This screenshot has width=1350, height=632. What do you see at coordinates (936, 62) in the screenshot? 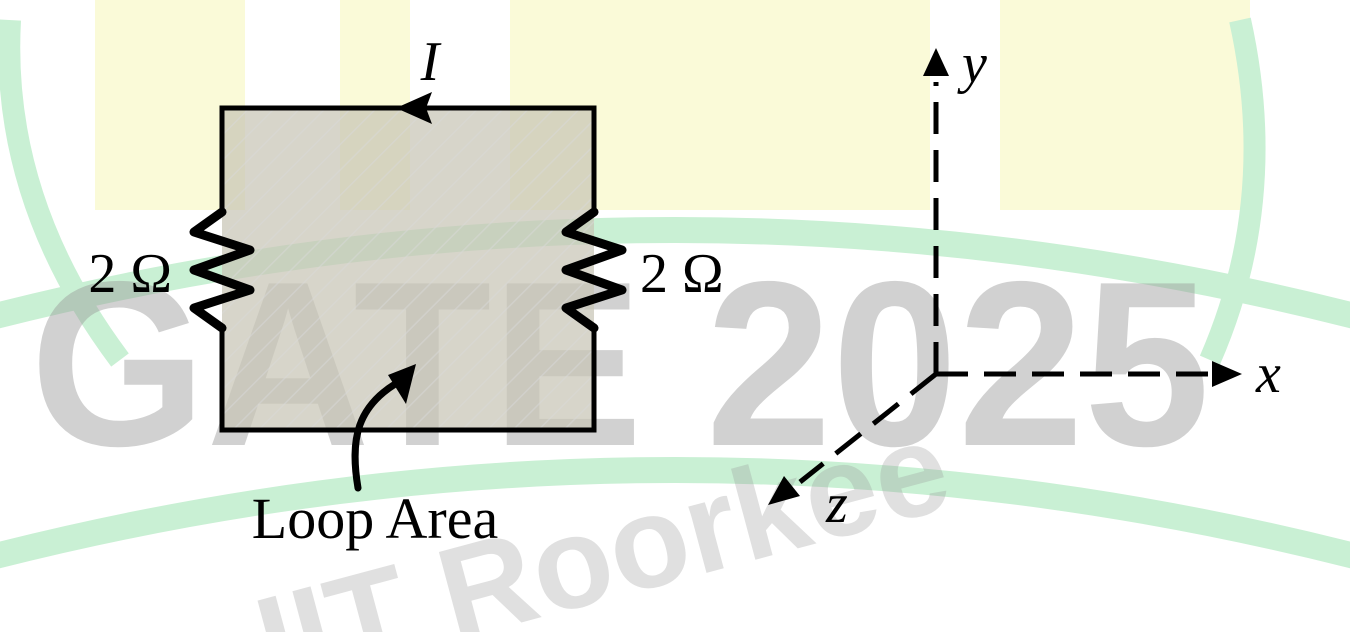
I see `y-axis-arrowhead-icon` at bounding box center [936, 62].